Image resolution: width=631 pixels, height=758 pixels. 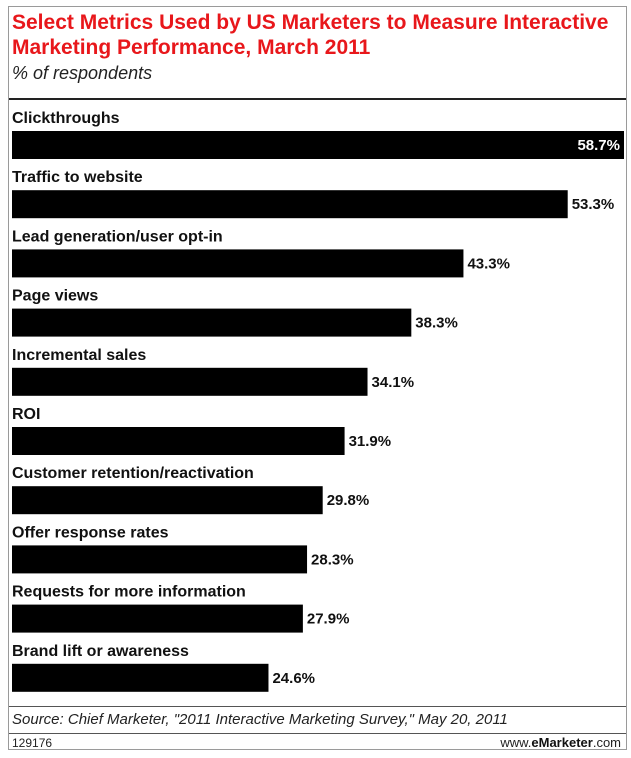 I want to click on category-label: Traffic to website, so click(x=77, y=177).